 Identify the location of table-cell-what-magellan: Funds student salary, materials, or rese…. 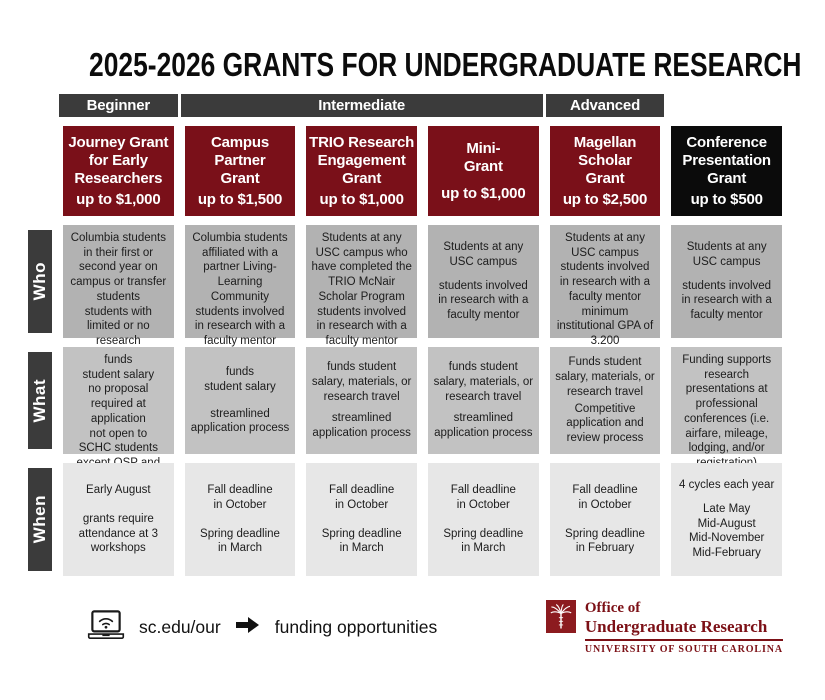
(605, 400).